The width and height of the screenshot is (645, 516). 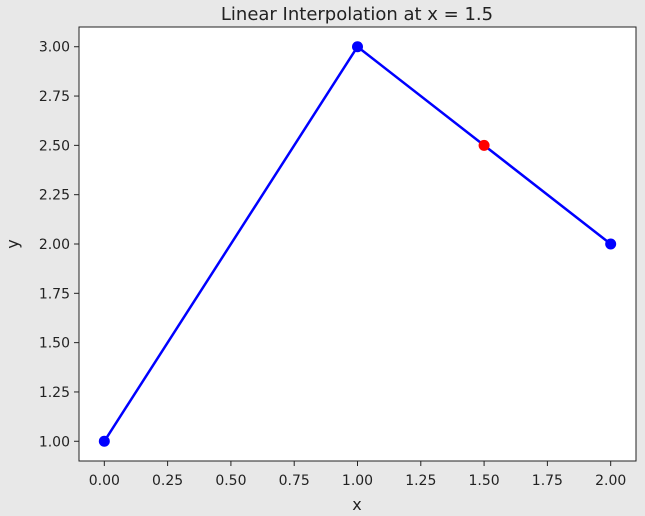 What do you see at coordinates (357, 481) in the screenshot?
I see `x-tick-label: 1.00` at bounding box center [357, 481].